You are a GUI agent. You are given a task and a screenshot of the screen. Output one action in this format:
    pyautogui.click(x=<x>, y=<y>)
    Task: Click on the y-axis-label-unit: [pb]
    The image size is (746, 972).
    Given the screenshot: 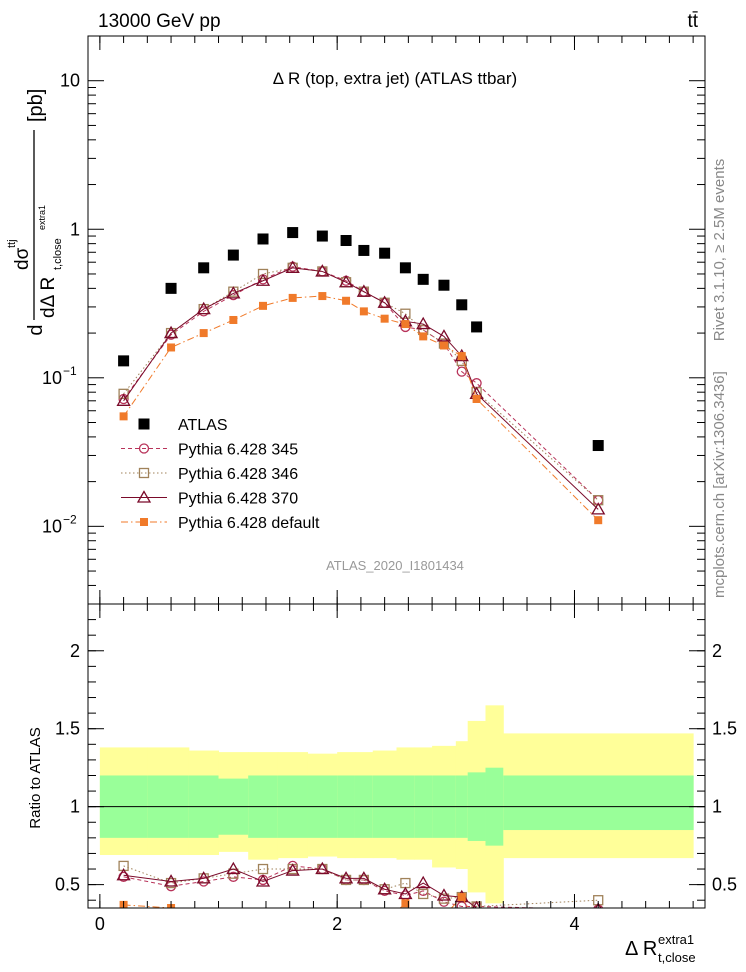 What is the action you would take?
    pyautogui.click(x=36, y=105)
    